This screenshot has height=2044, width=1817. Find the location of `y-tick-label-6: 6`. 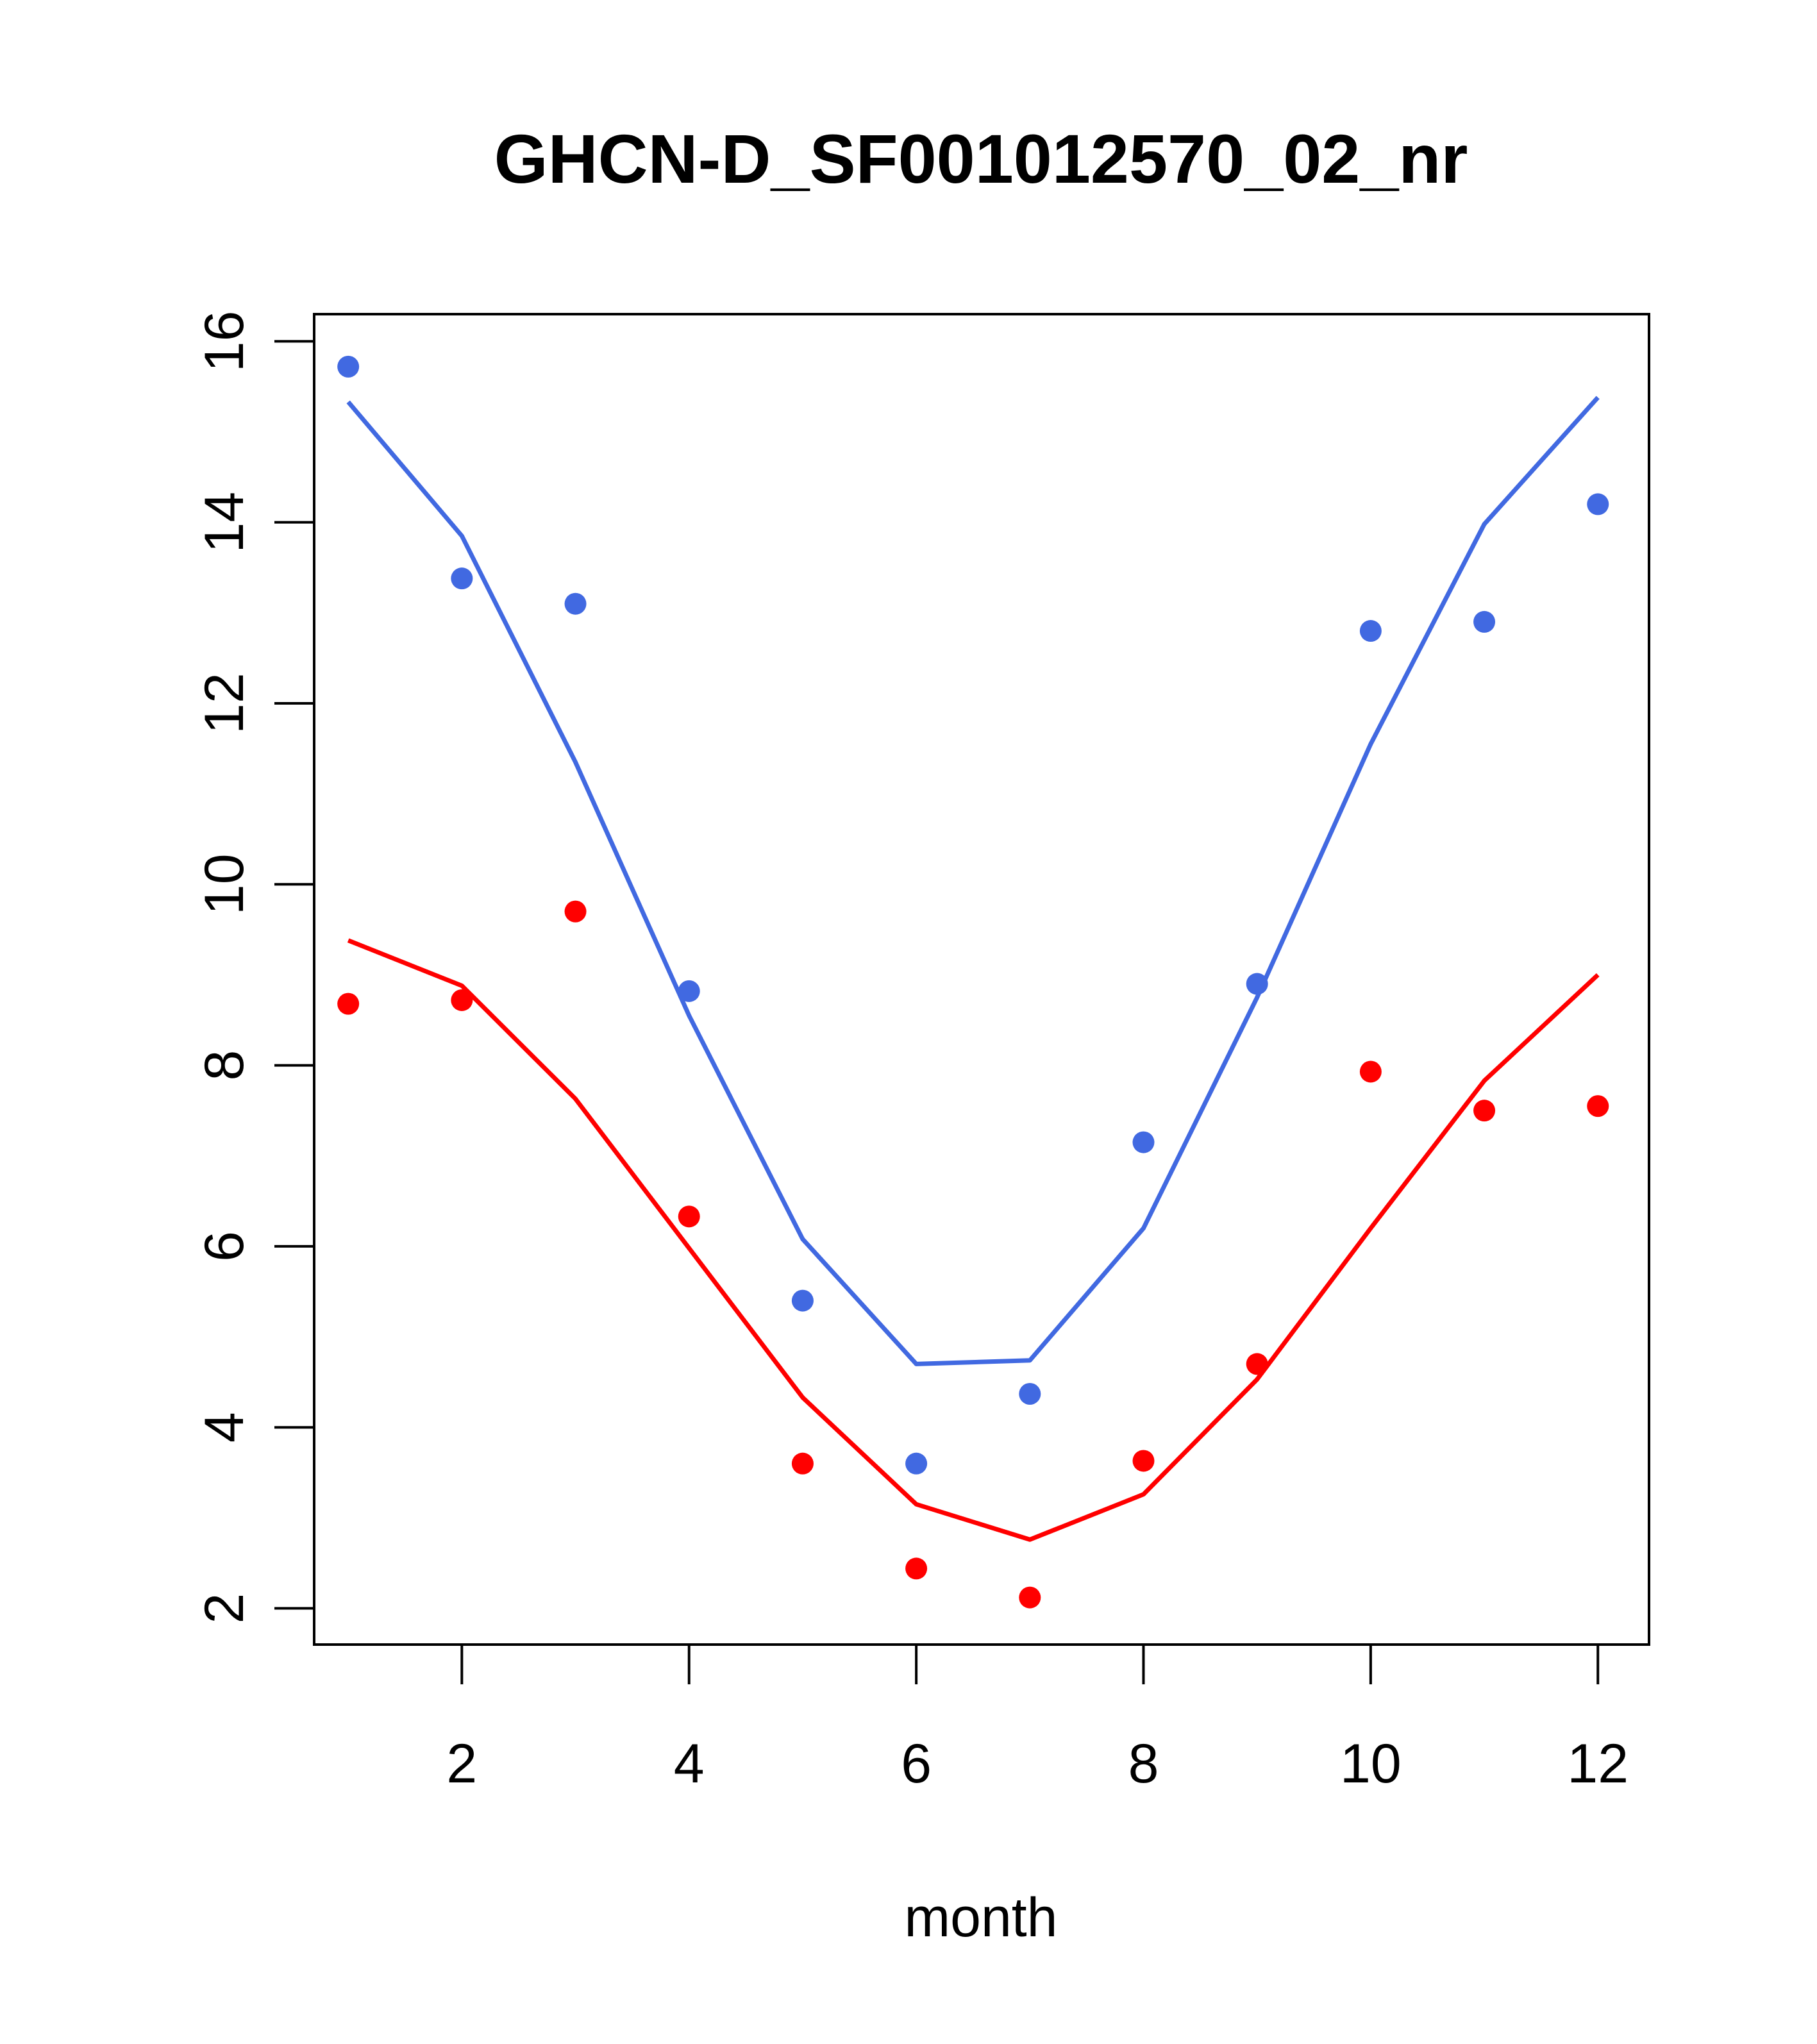

y-tick-label-6: 6 is located at coordinates (224, 1246).